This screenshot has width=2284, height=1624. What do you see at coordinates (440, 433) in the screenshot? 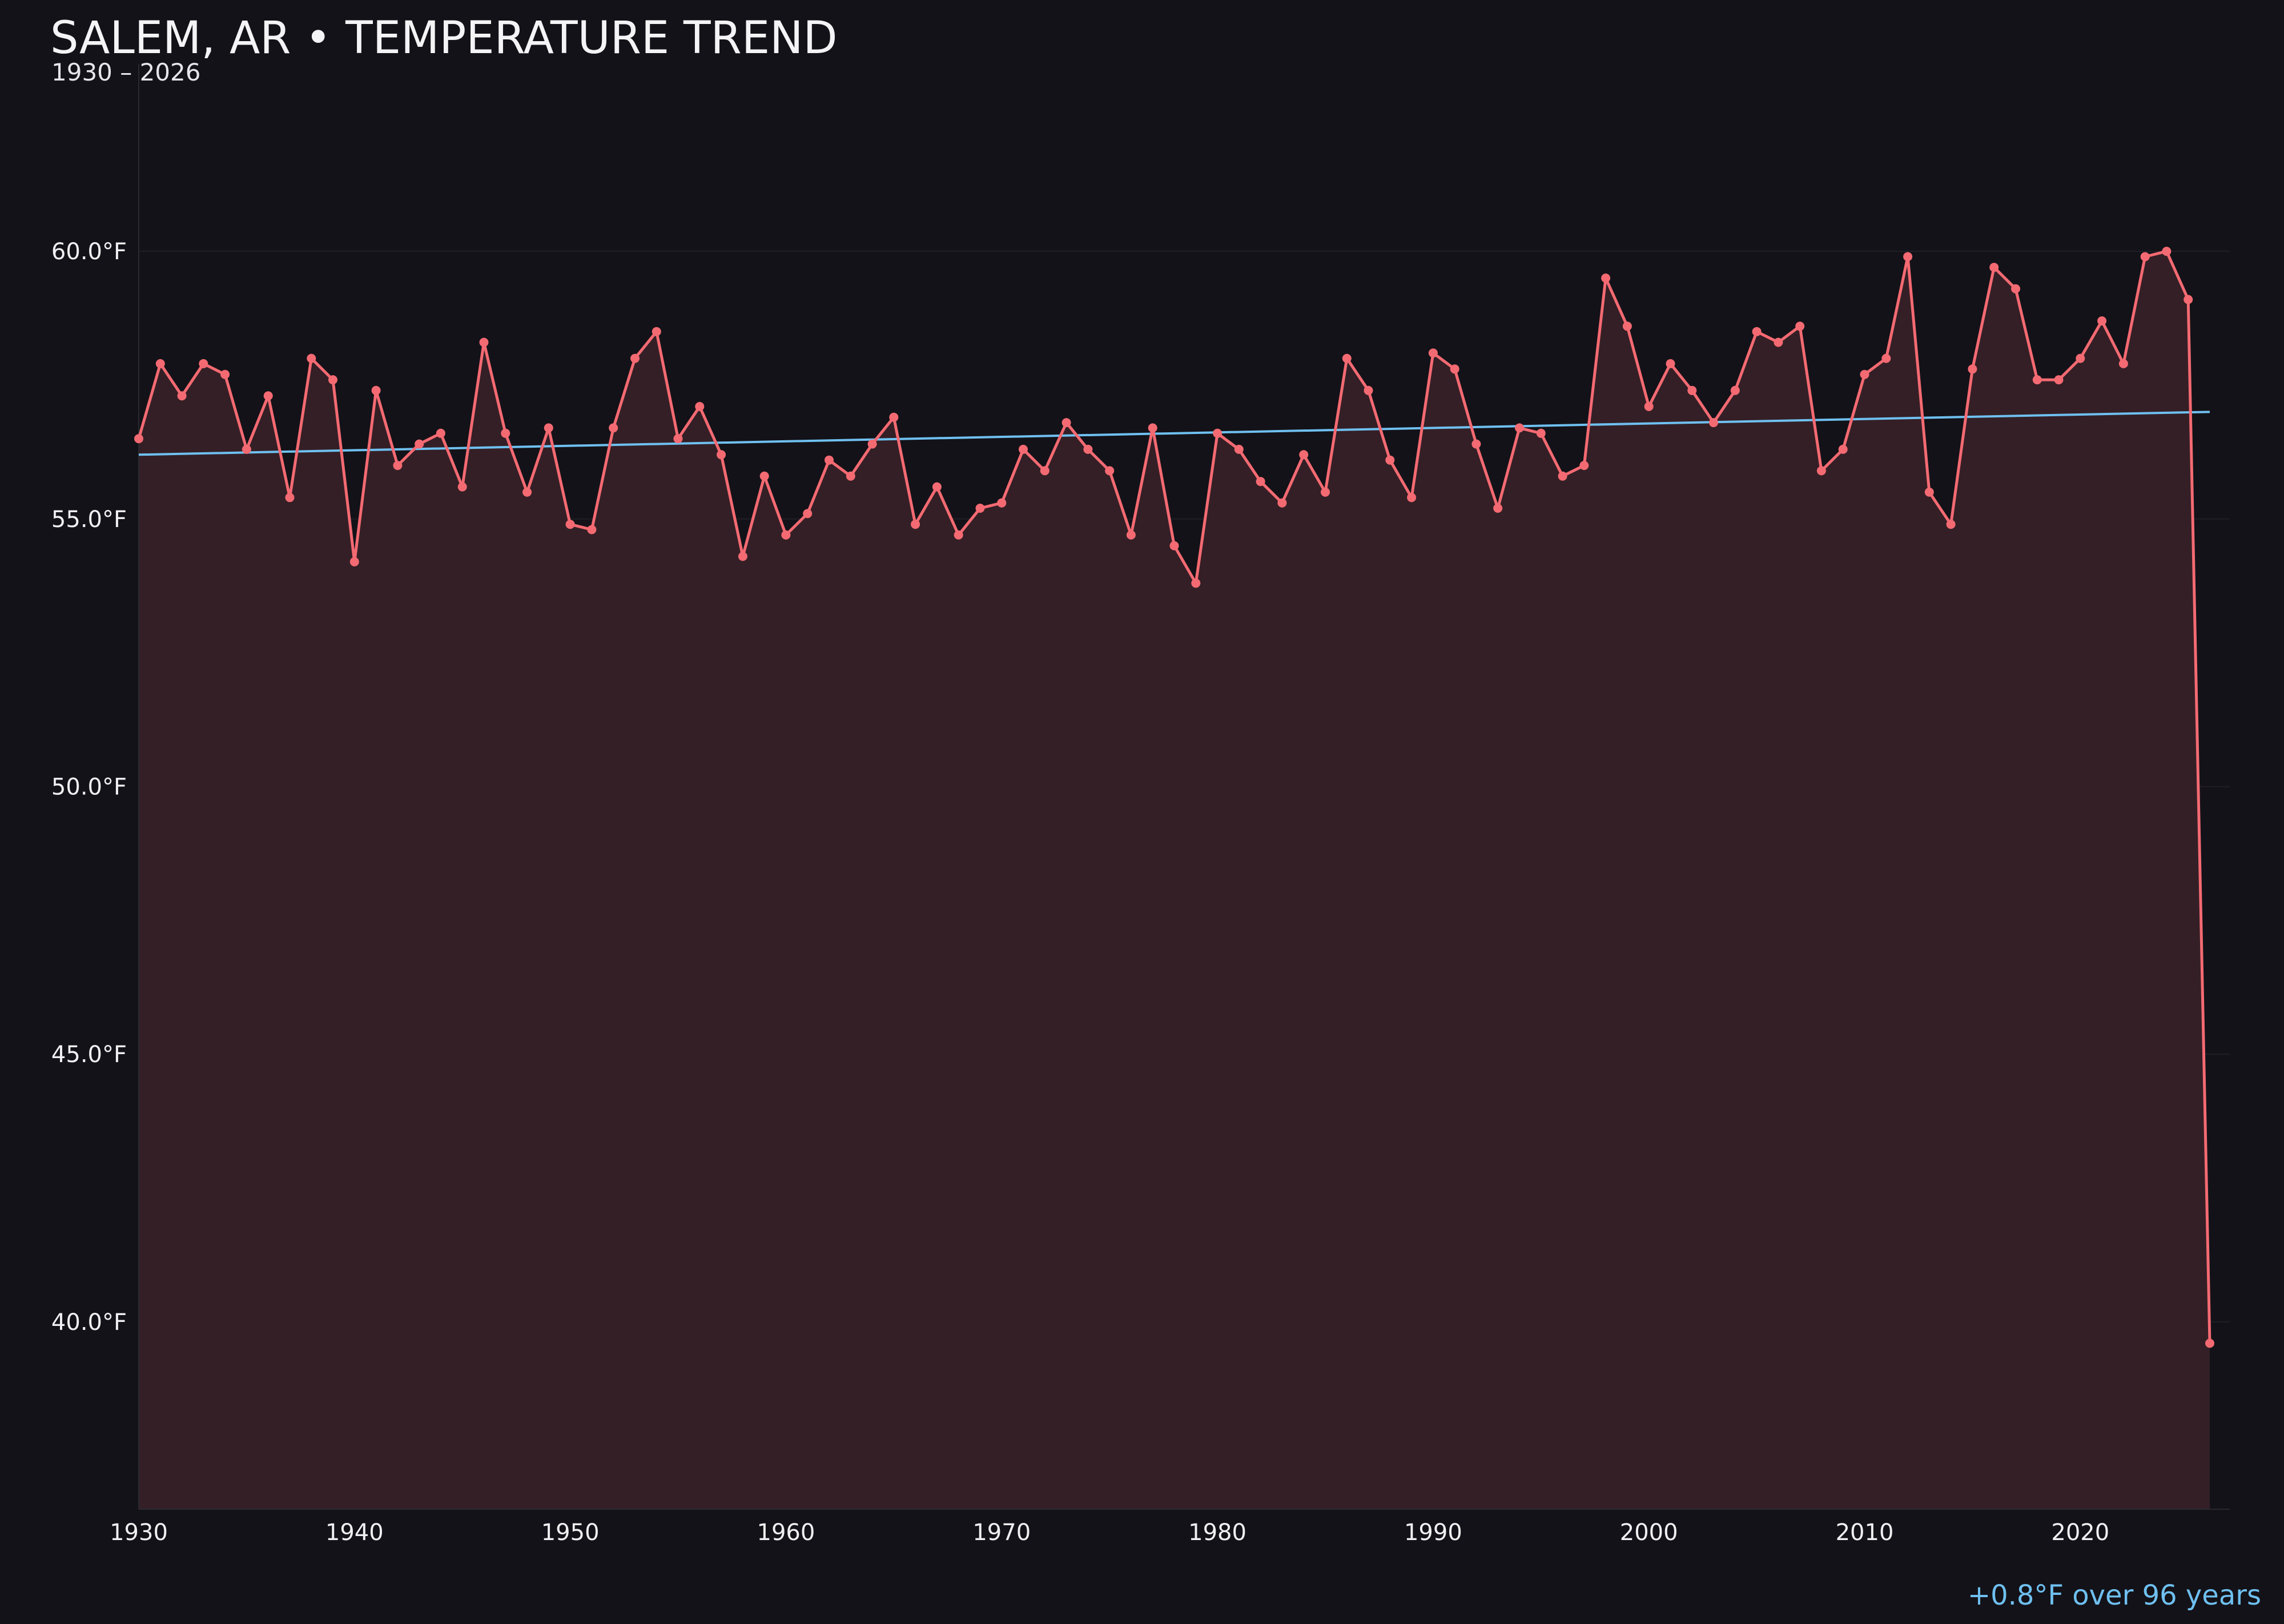
I see `data-point-1944` at bounding box center [440, 433].